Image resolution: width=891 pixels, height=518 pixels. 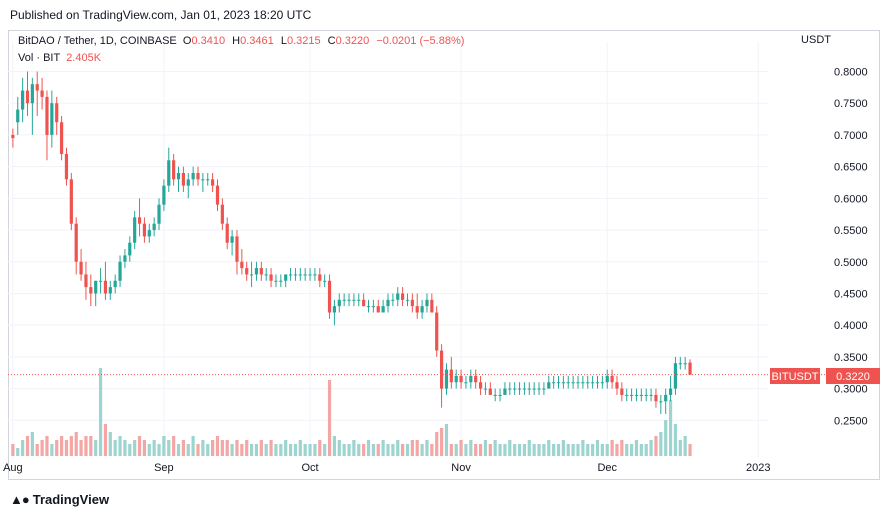 What do you see at coordinates (794, 377) in the screenshot?
I see `price-tag-symbol: BITUSDT` at bounding box center [794, 377].